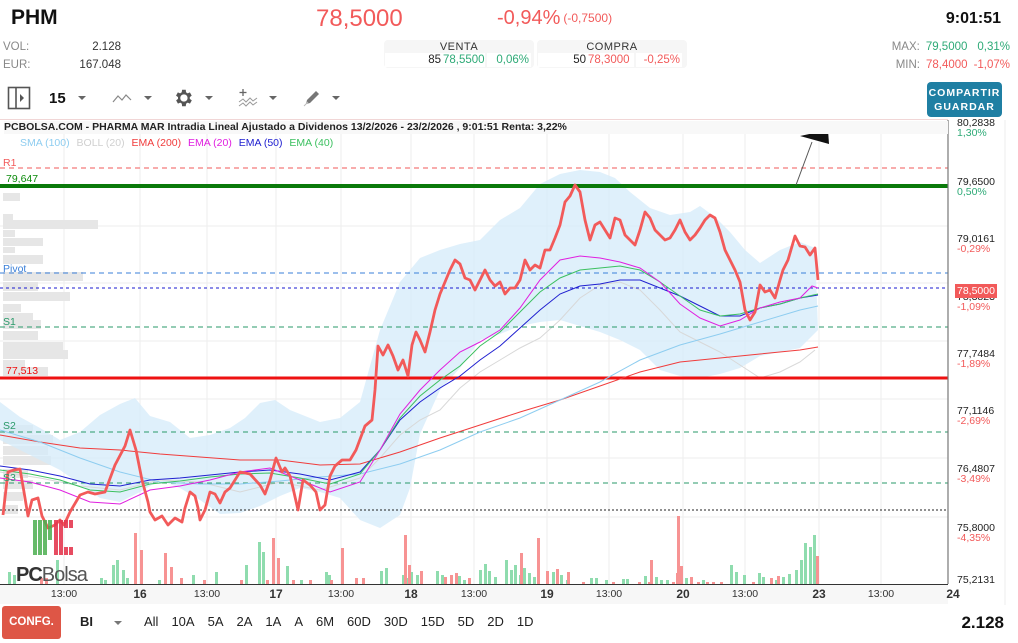 Image resolution: width=1018 pixels, height=643 pixels. Describe the element at coordinates (946, 65) in the screenshot. I see `low-value: 78,4000` at that location.